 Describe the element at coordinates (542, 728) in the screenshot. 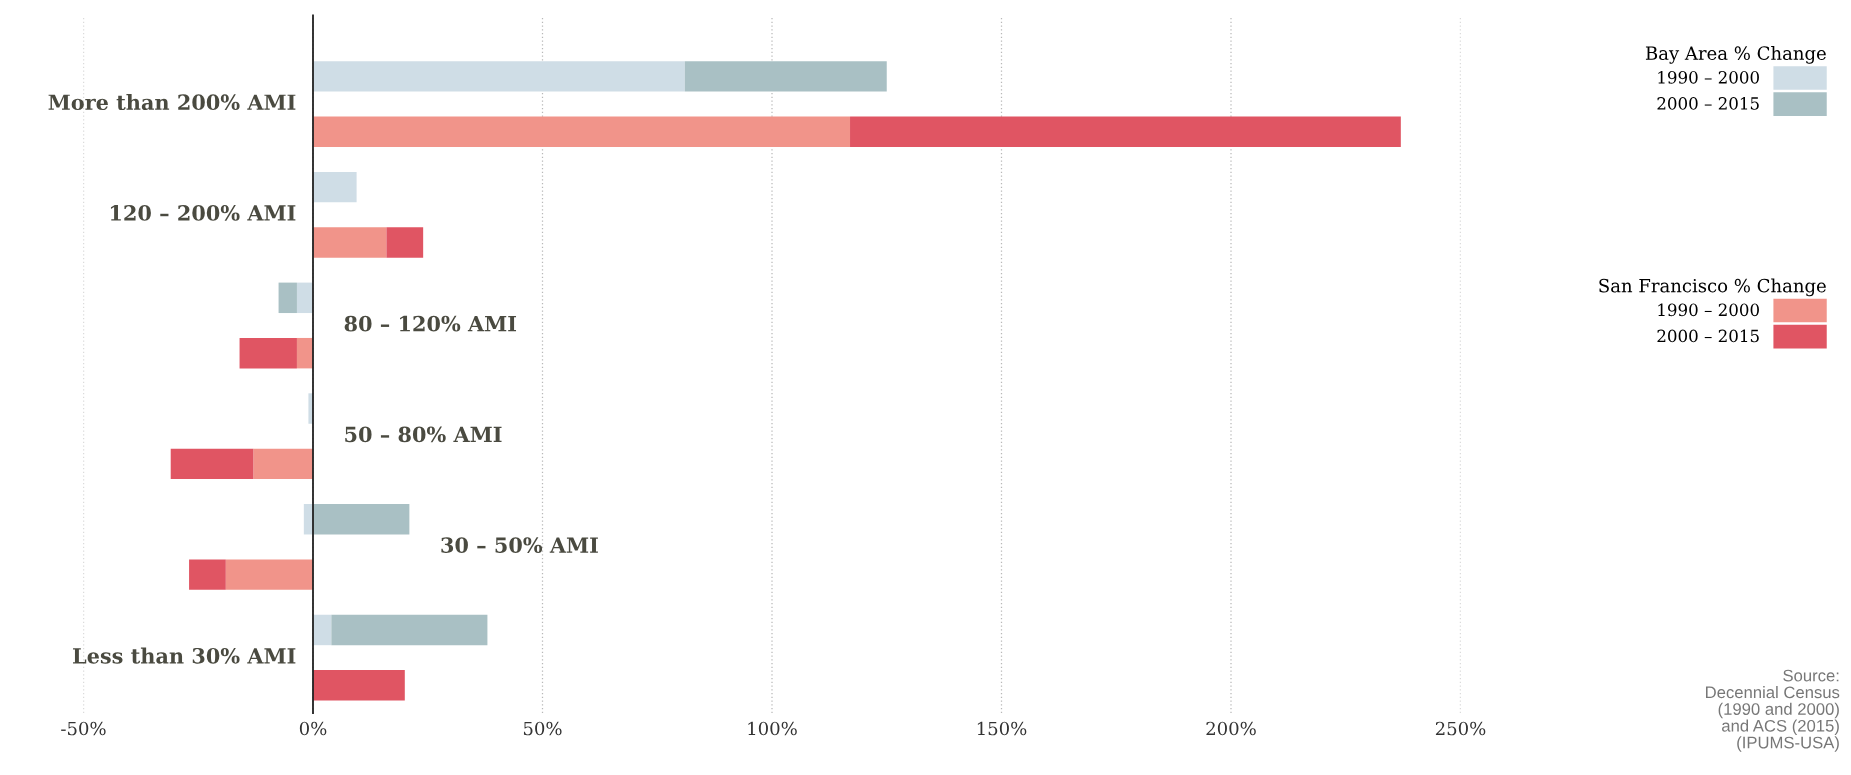

I see `x-tick-label: 50%` at that location.